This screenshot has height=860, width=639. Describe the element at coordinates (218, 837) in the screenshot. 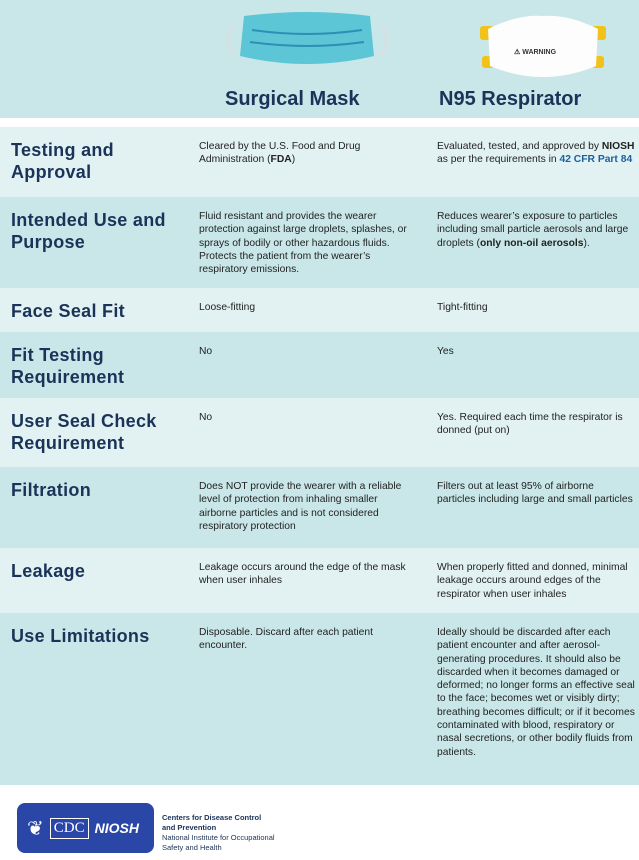

I see `org-line: National Institute for Occupational` at that location.